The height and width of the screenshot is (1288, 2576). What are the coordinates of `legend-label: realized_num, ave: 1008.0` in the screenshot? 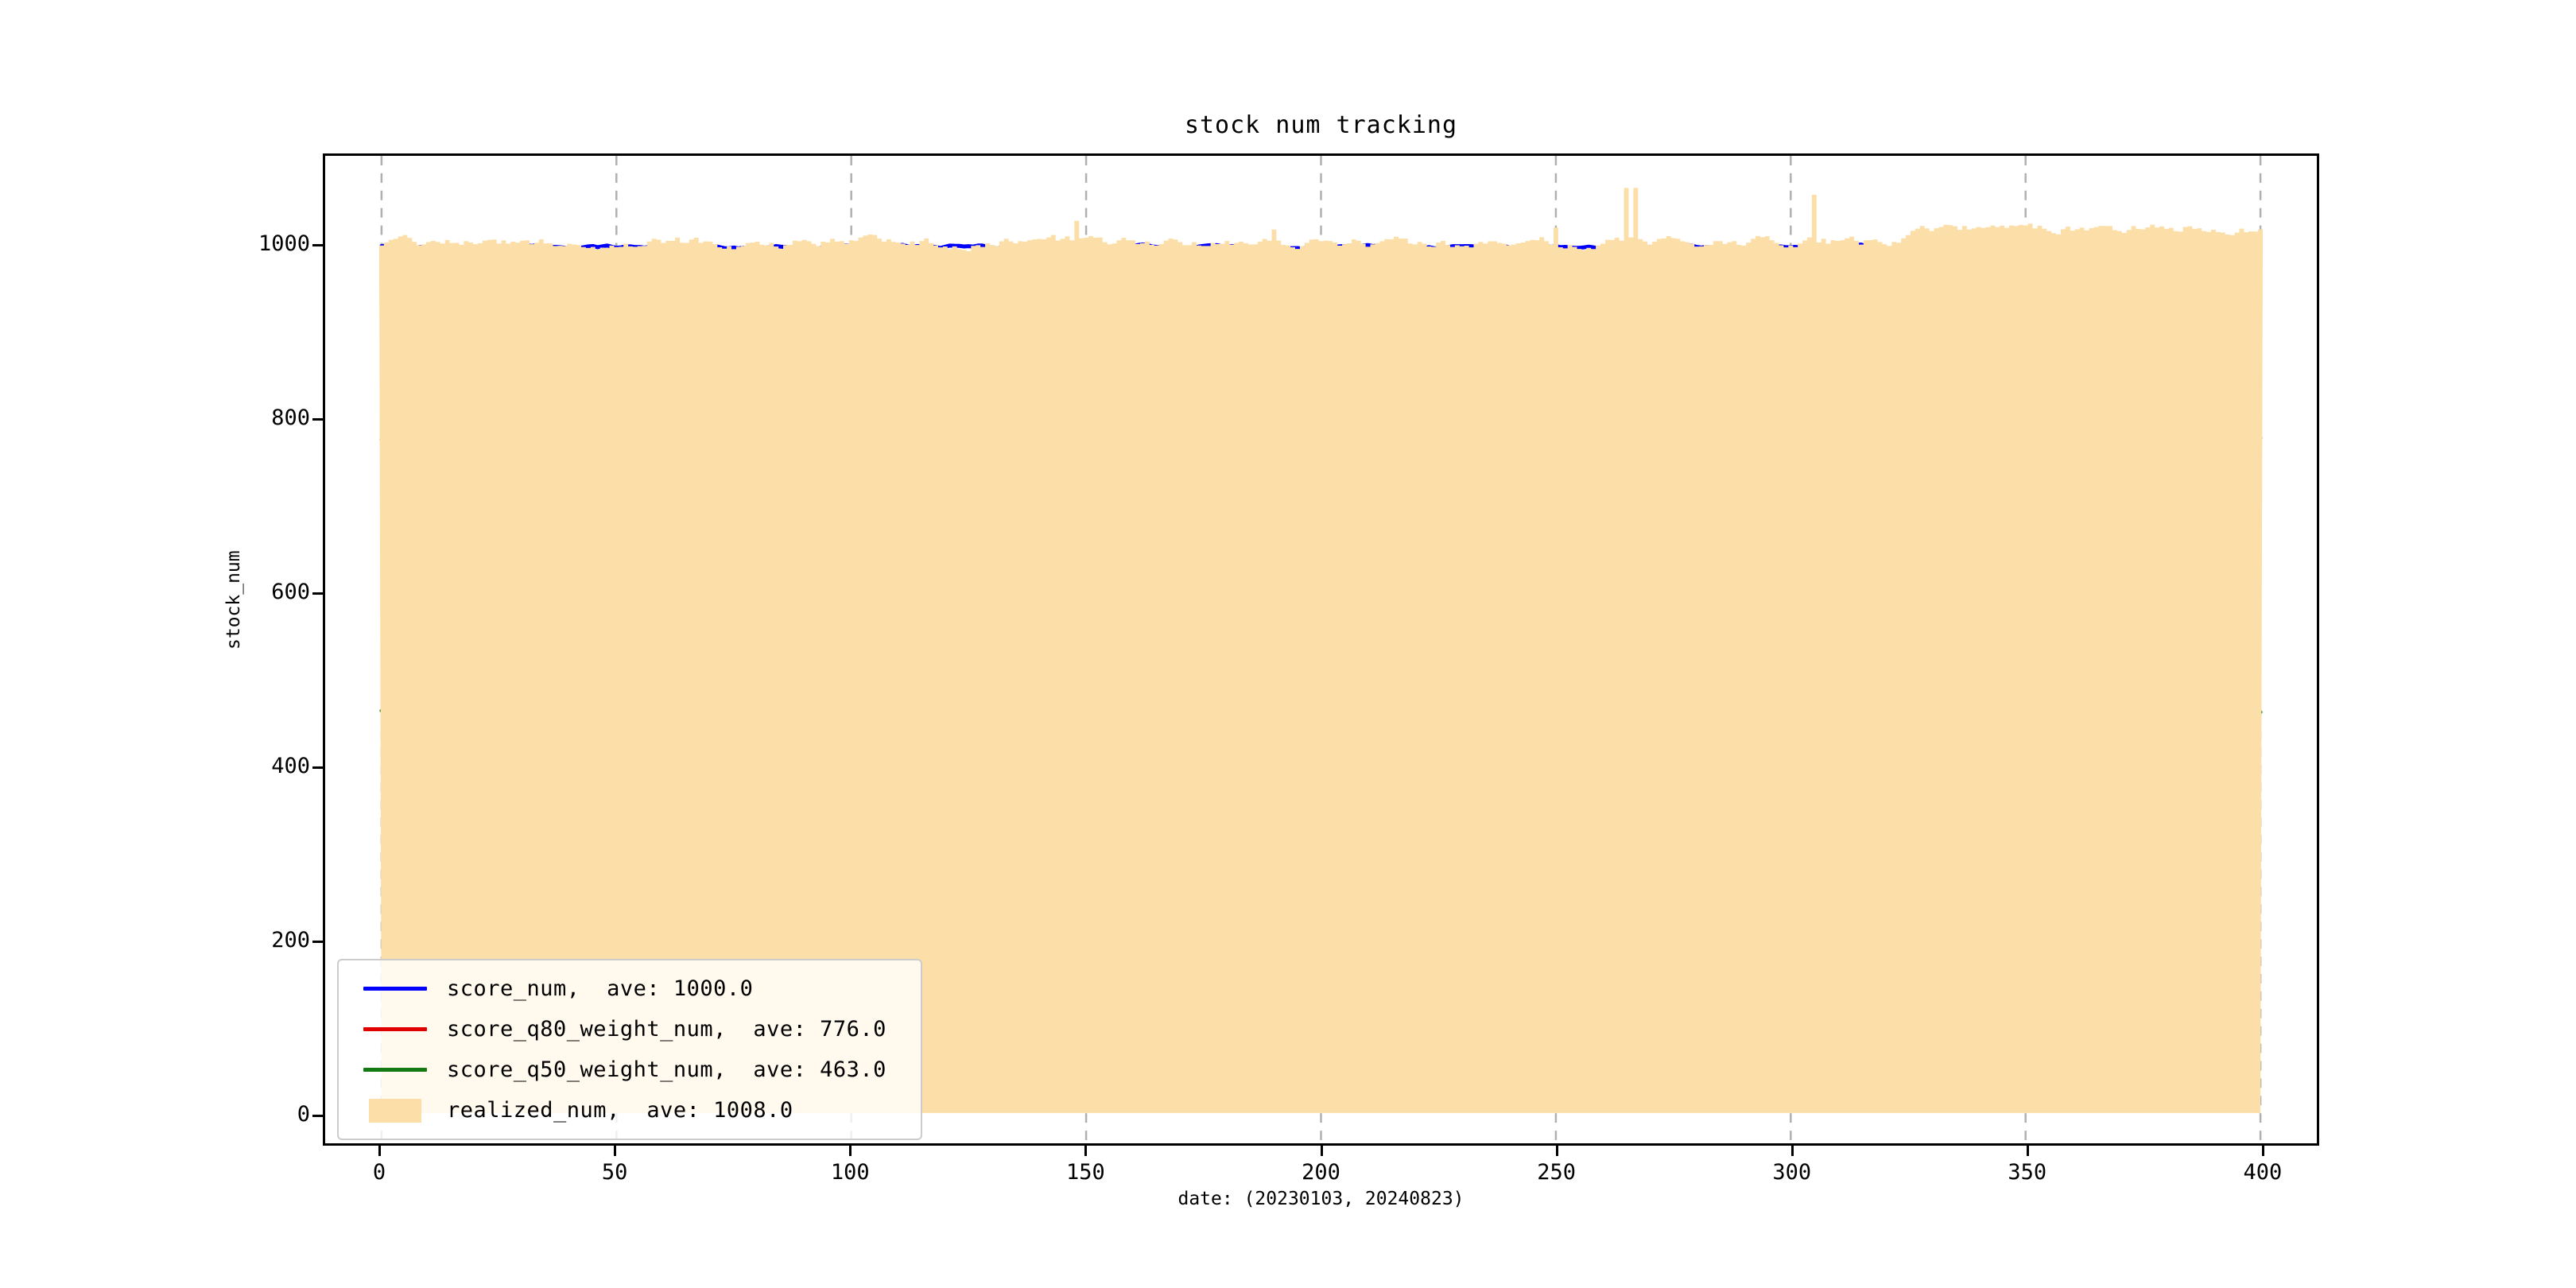 It's located at (620, 1110).